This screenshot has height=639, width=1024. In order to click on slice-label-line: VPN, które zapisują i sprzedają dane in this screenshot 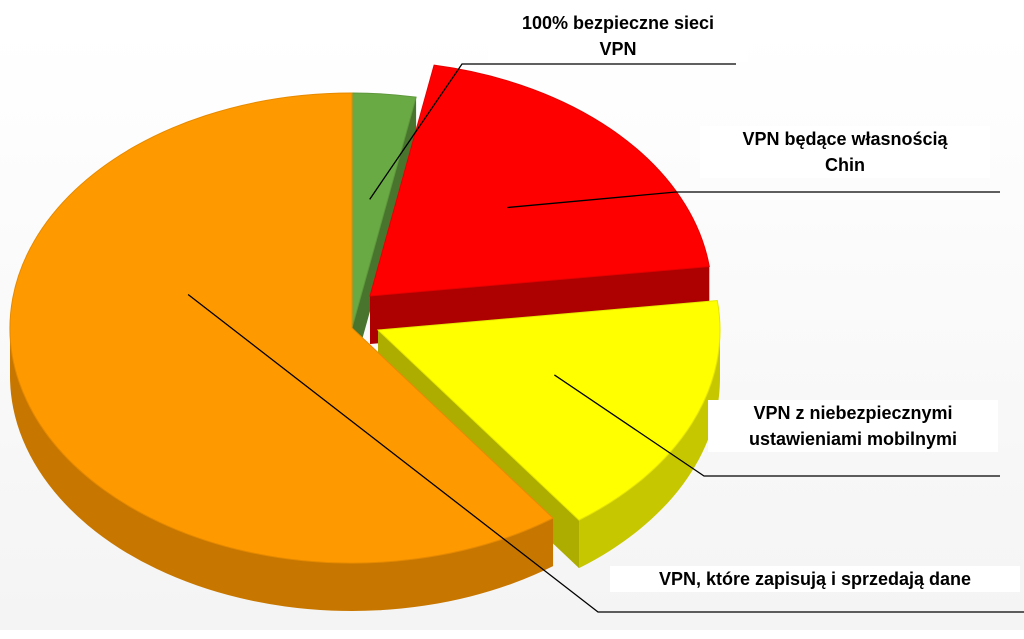, I will do `click(815, 579)`.